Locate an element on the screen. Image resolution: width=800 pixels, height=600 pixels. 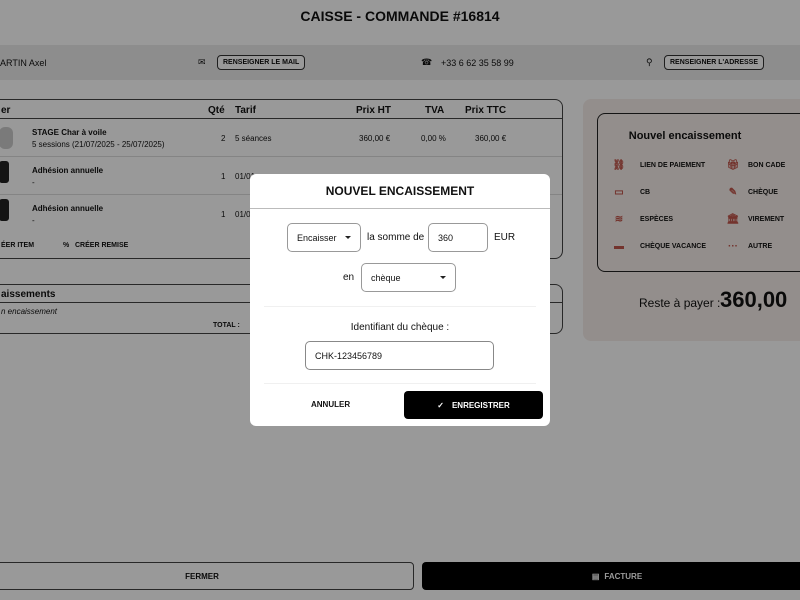
modal-title: NOUVEL ENCAISSEMENT is located at coordinates (400, 191).